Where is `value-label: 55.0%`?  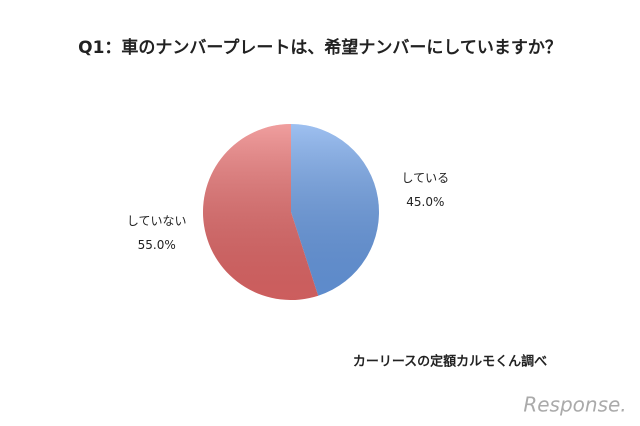
value-label: 55.0% is located at coordinates (157, 245).